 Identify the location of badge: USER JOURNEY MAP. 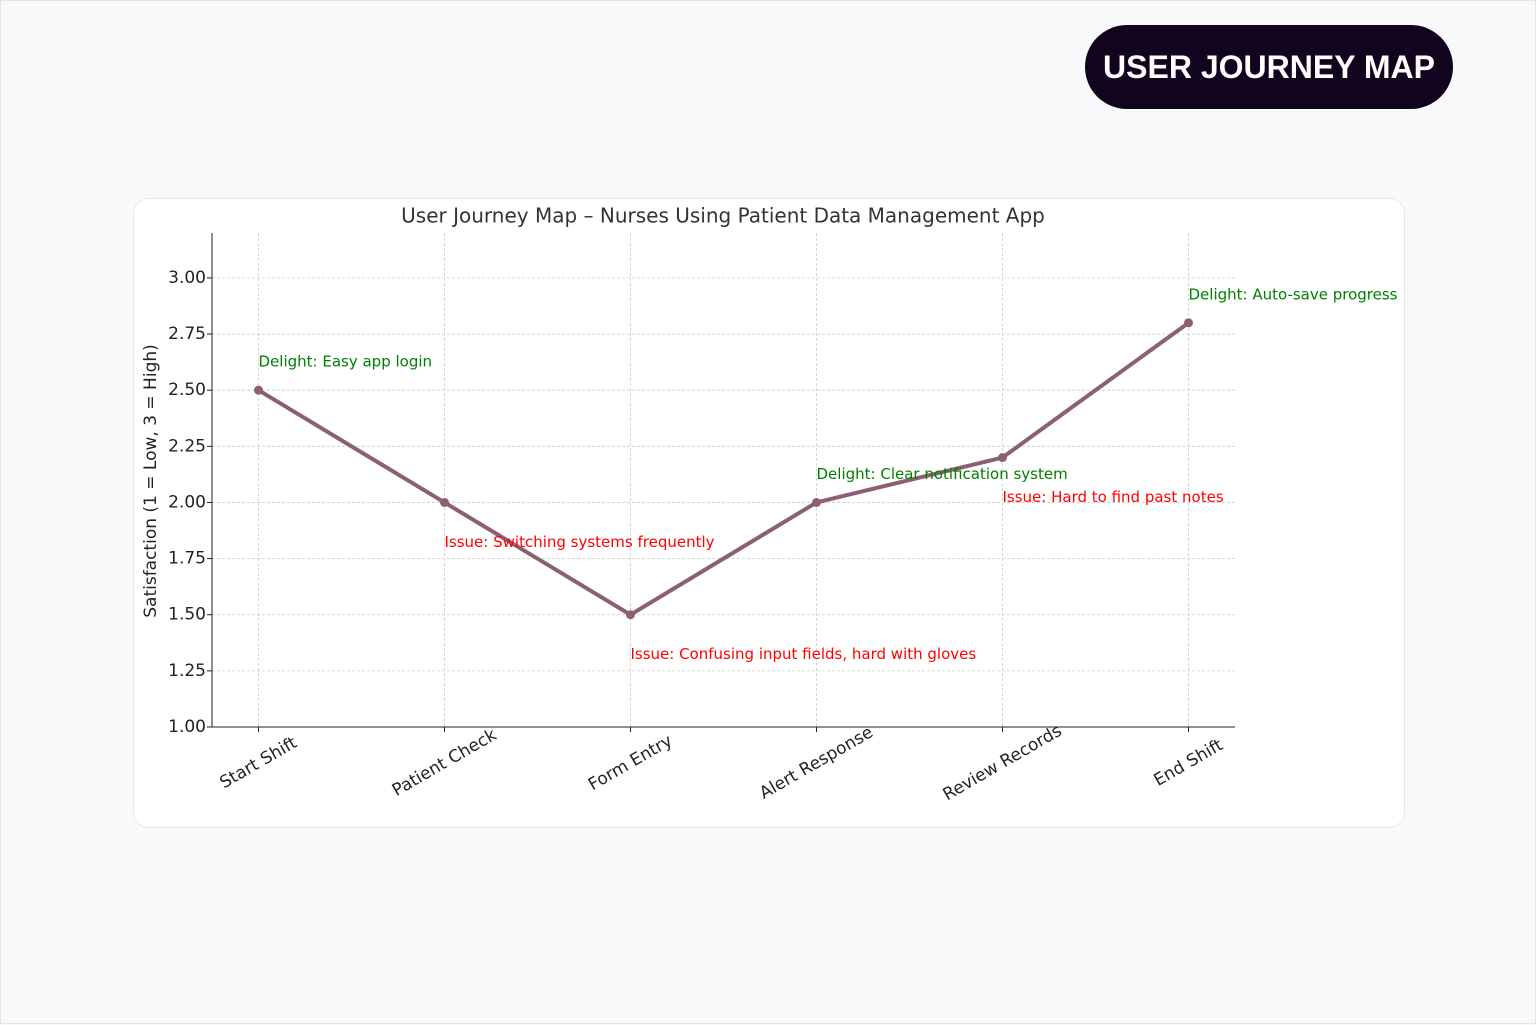
(1269, 67).